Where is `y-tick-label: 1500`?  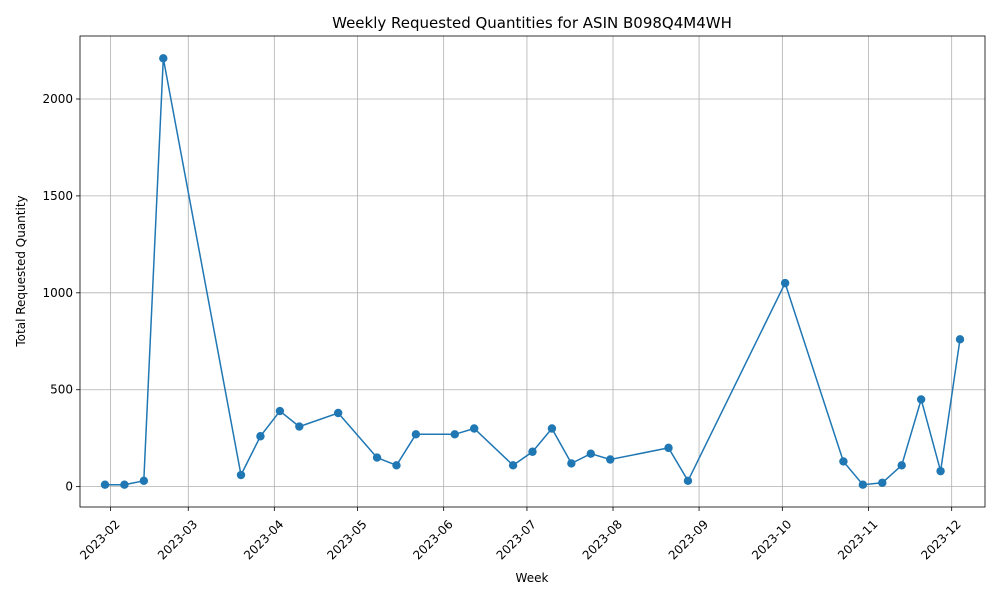
y-tick-label: 1500 is located at coordinates (57, 196).